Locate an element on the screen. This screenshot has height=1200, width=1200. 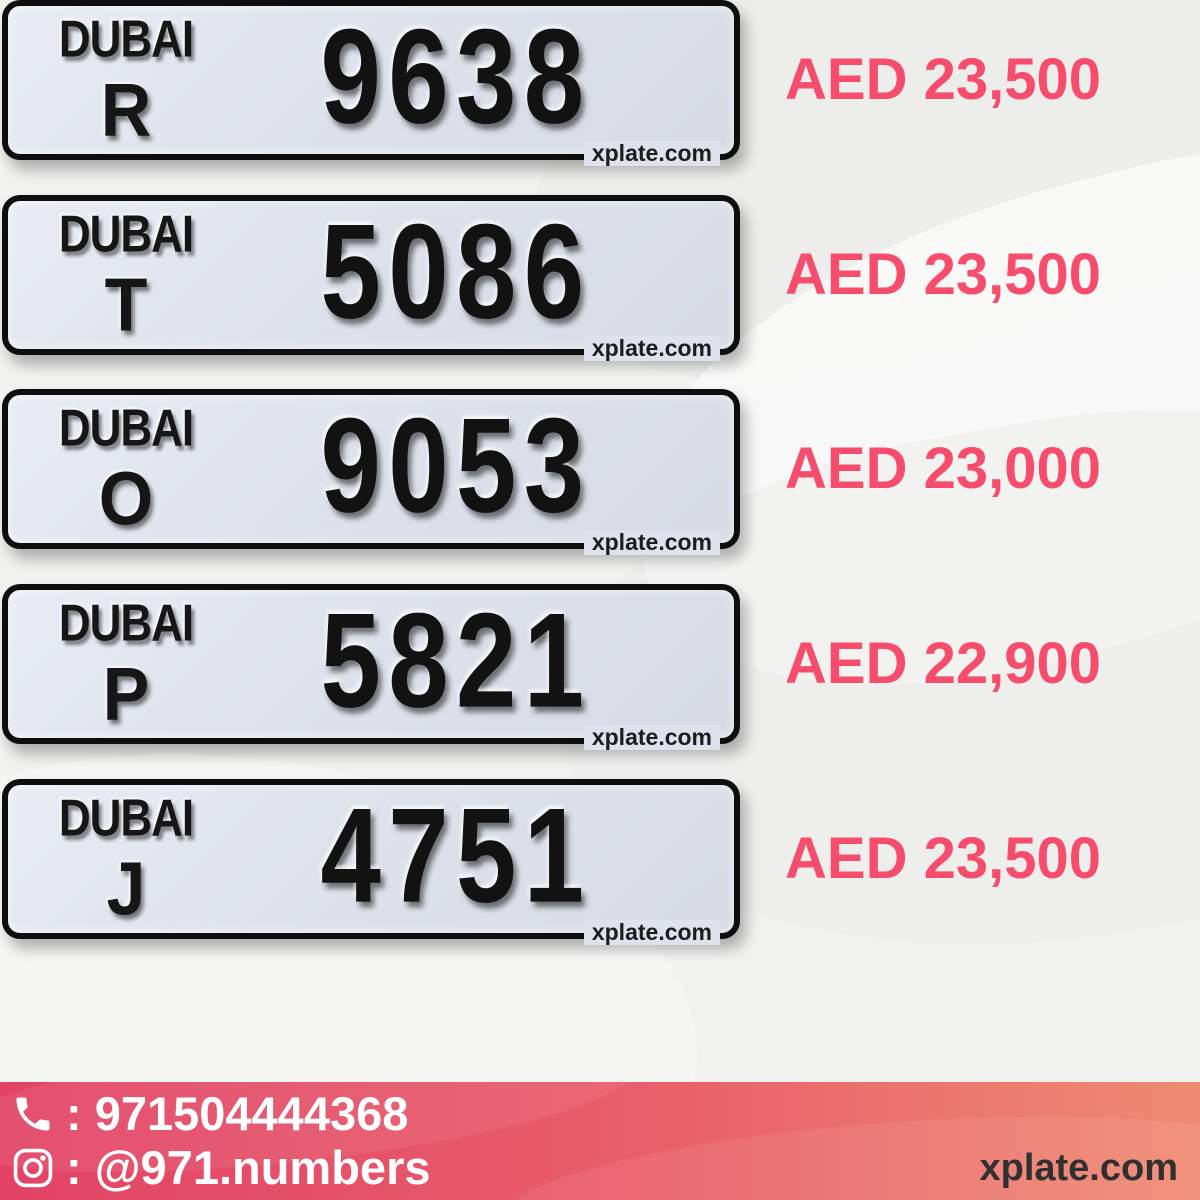
instagram-handle-label: : @971.numbers is located at coordinates (248, 1167).